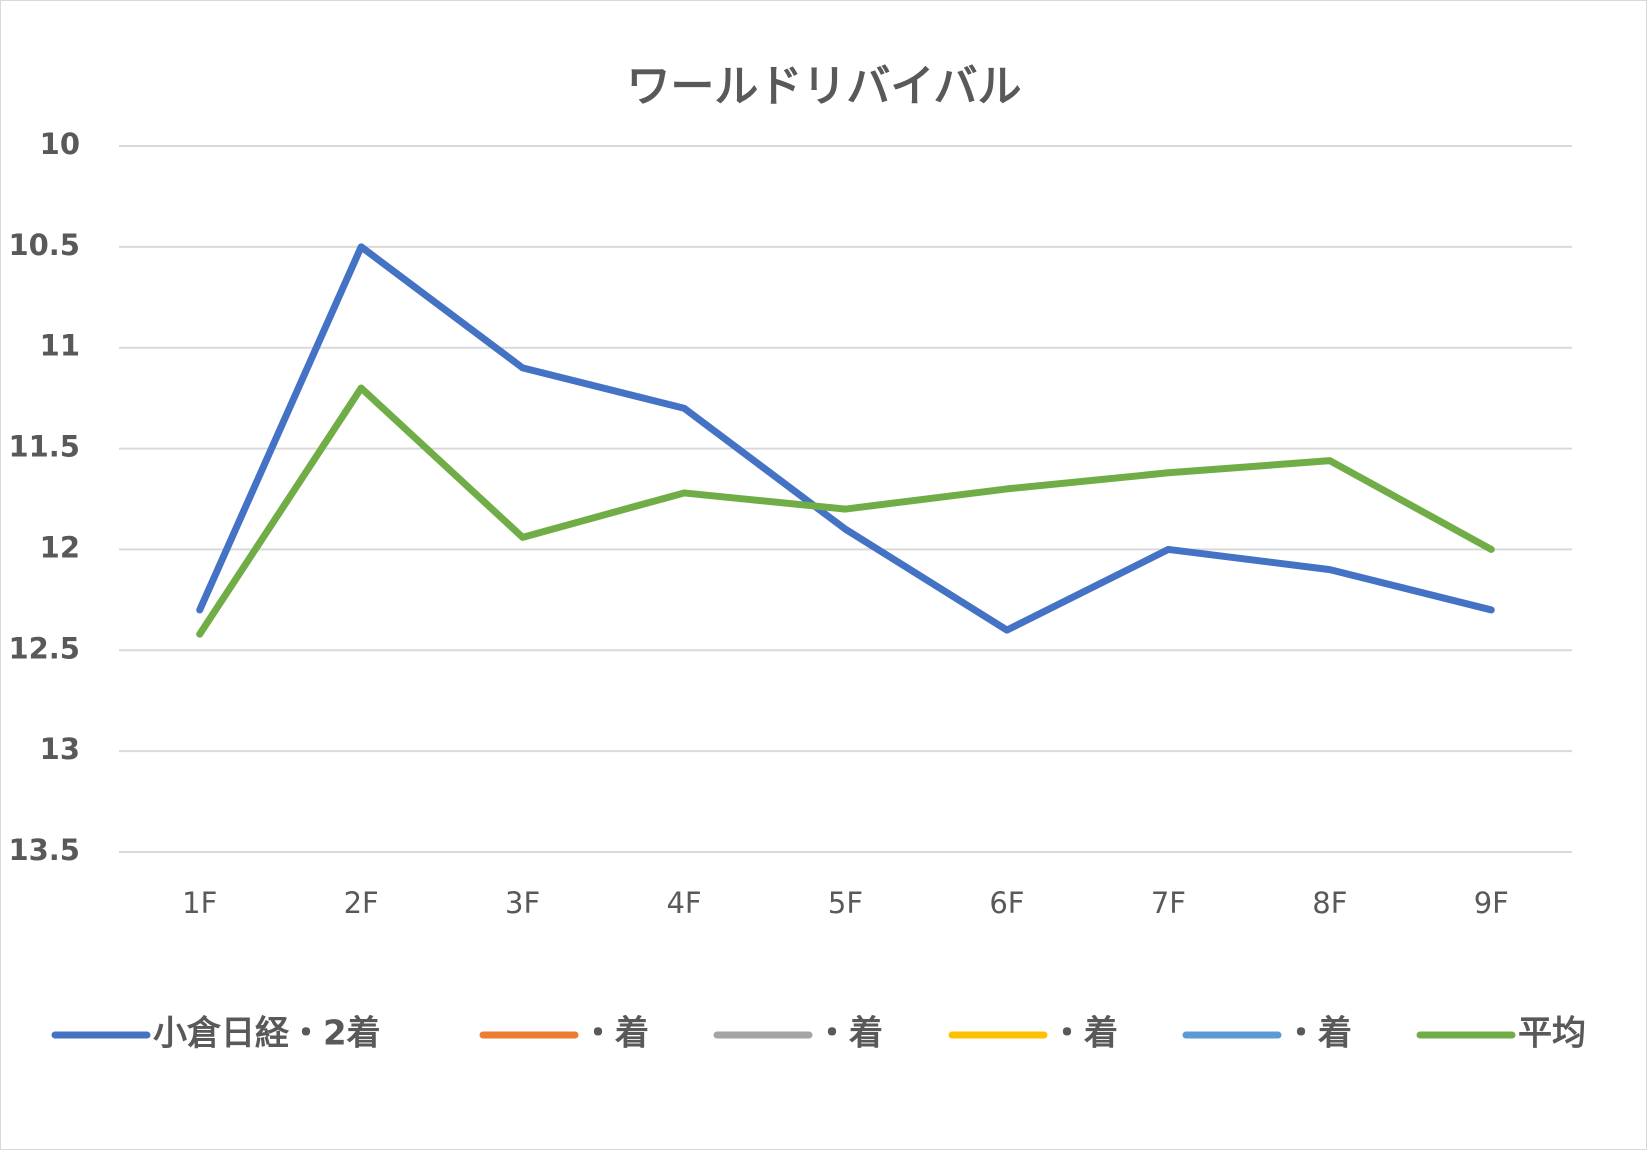 The image size is (1647, 1150). What do you see at coordinates (1006, 903) in the screenshot?
I see `x-tick-label: 6F` at bounding box center [1006, 903].